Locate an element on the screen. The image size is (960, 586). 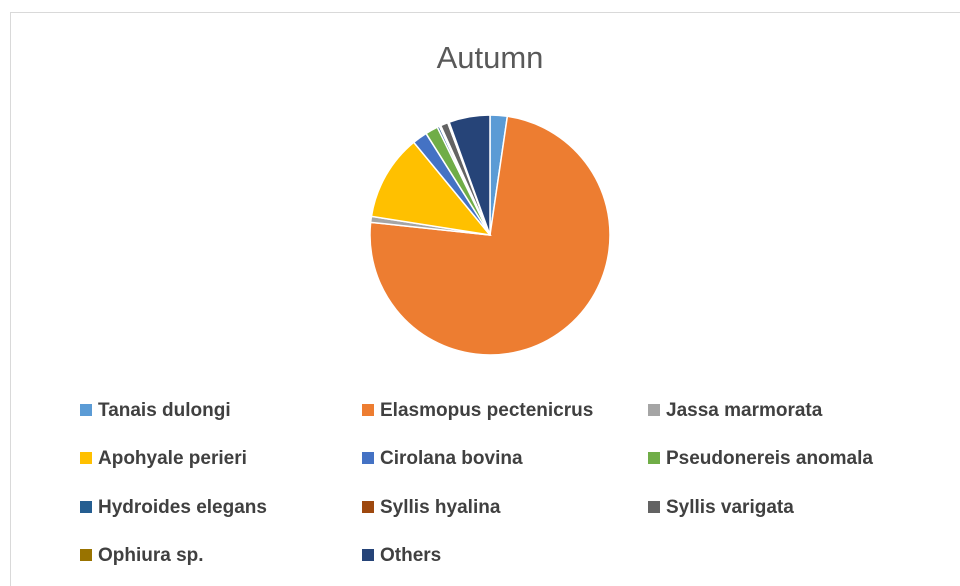
legend-label: Hydroides elegans is located at coordinates (182, 507).